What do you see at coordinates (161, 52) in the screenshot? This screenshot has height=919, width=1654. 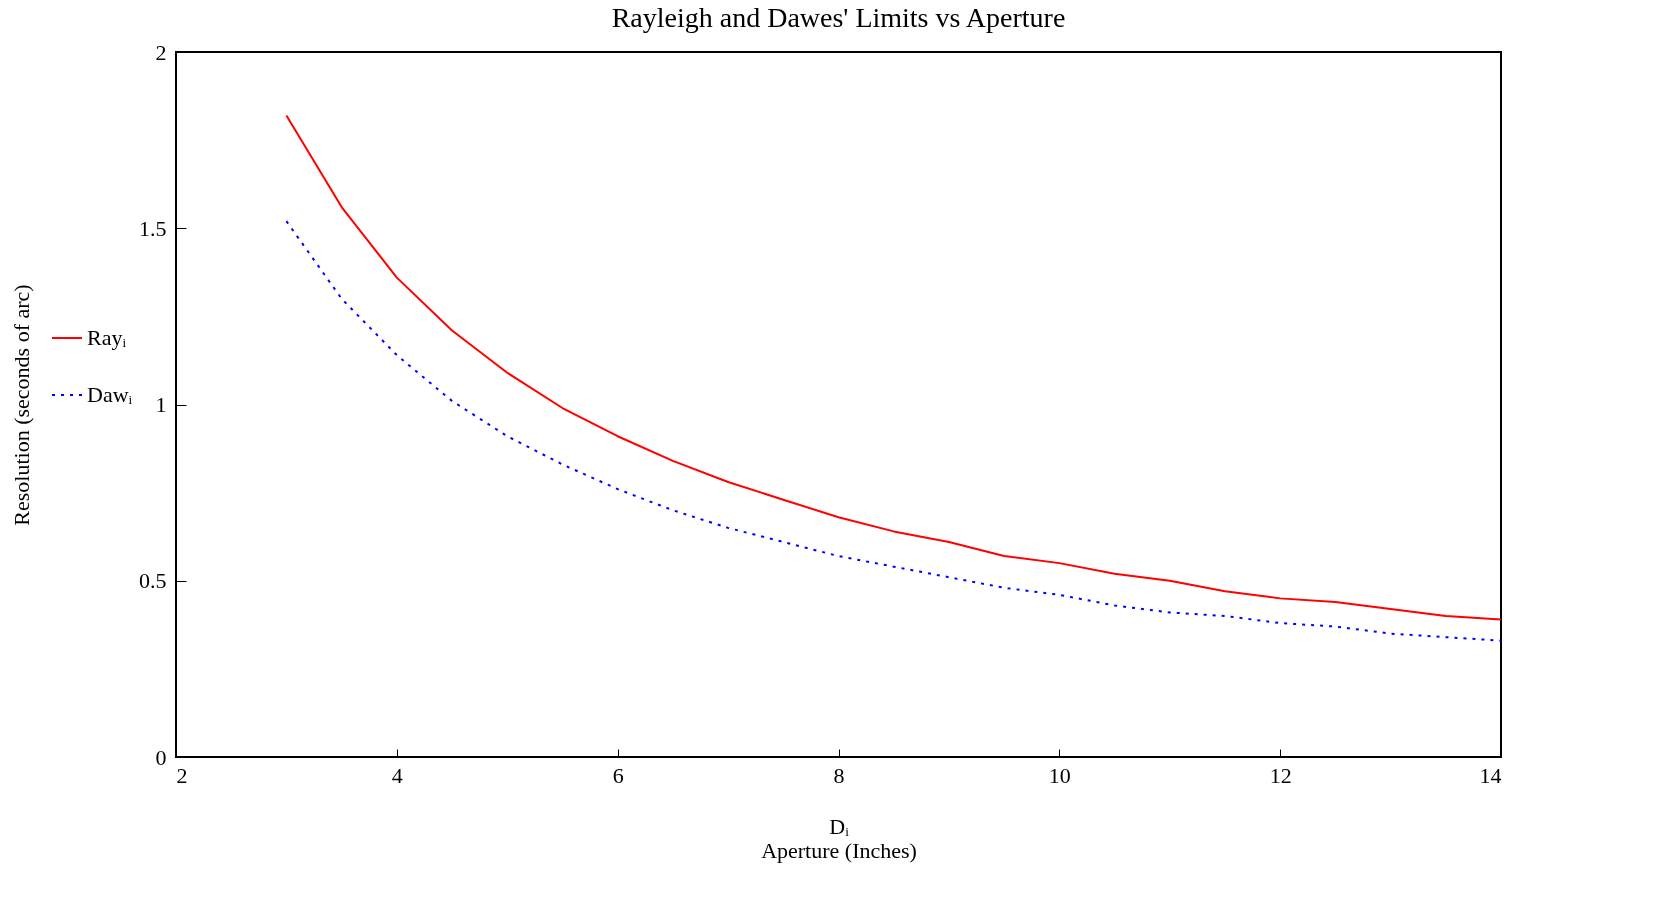 I see `y-tick-label: 2` at bounding box center [161, 52].